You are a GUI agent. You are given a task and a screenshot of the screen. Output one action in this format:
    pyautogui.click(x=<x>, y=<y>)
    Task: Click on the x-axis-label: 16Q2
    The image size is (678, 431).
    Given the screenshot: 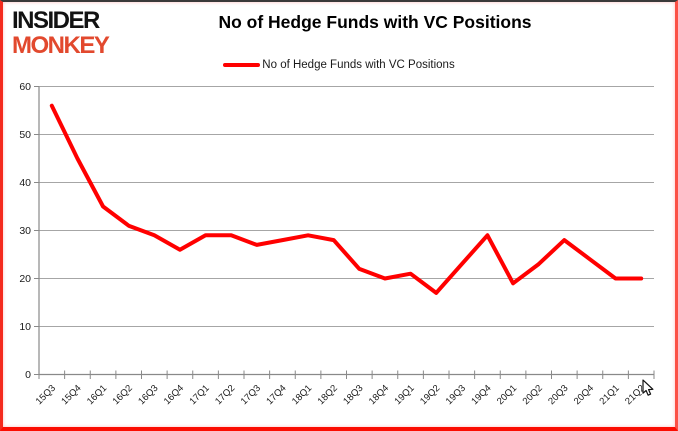 What is the action you would take?
    pyautogui.click(x=123, y=395)
    